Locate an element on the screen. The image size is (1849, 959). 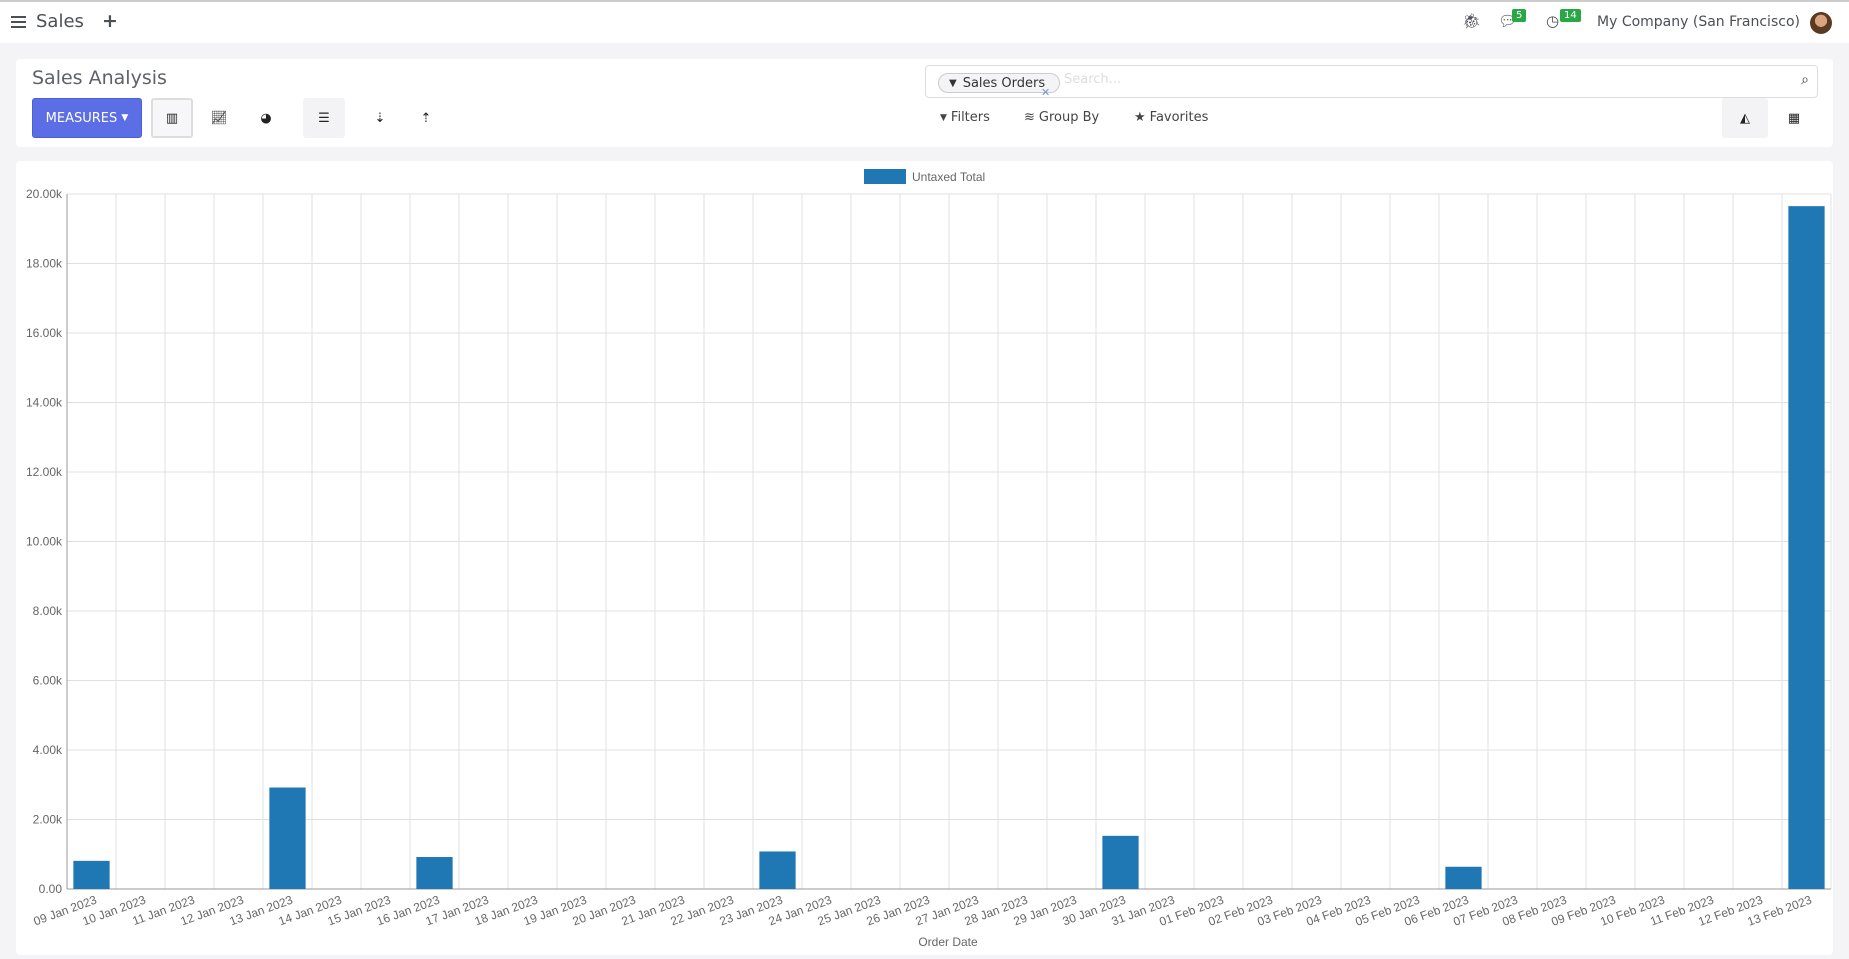
y-tick-label: 8.00k is located at coordinates (48, 611).